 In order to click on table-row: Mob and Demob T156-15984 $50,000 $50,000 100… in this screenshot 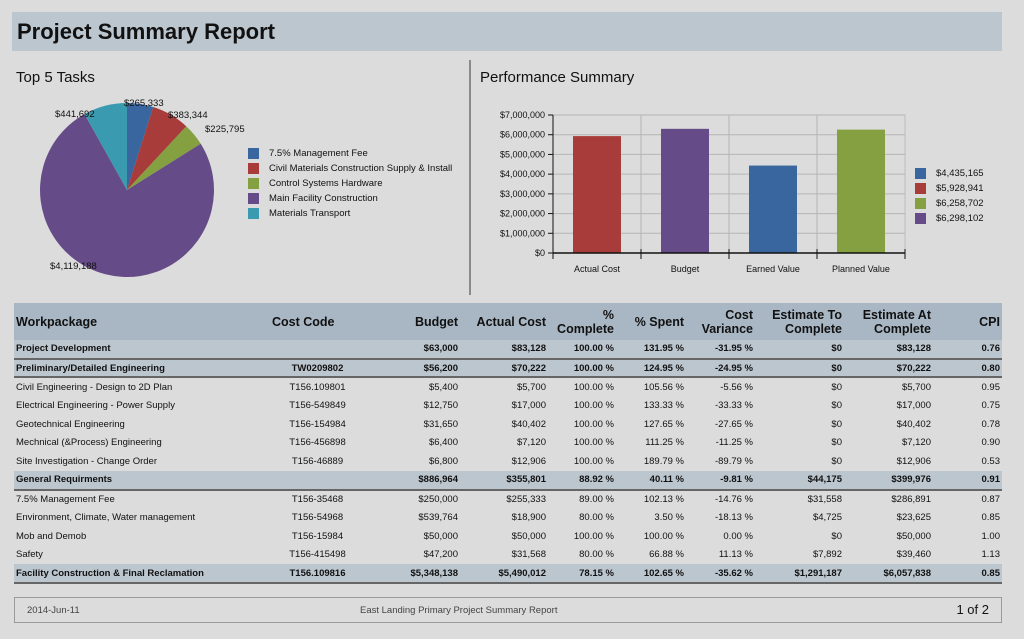, I will do `click(508, 536)`.